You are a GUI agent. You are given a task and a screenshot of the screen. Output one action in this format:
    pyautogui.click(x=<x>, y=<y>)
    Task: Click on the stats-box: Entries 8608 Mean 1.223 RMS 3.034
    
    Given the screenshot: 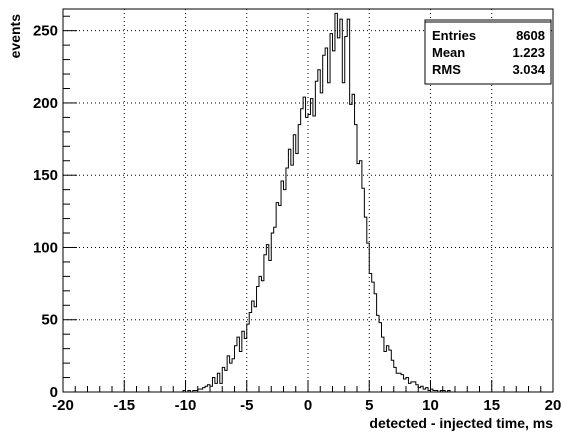 What is the action you would take?
    pyautogui.click(x=488, y=52)
    